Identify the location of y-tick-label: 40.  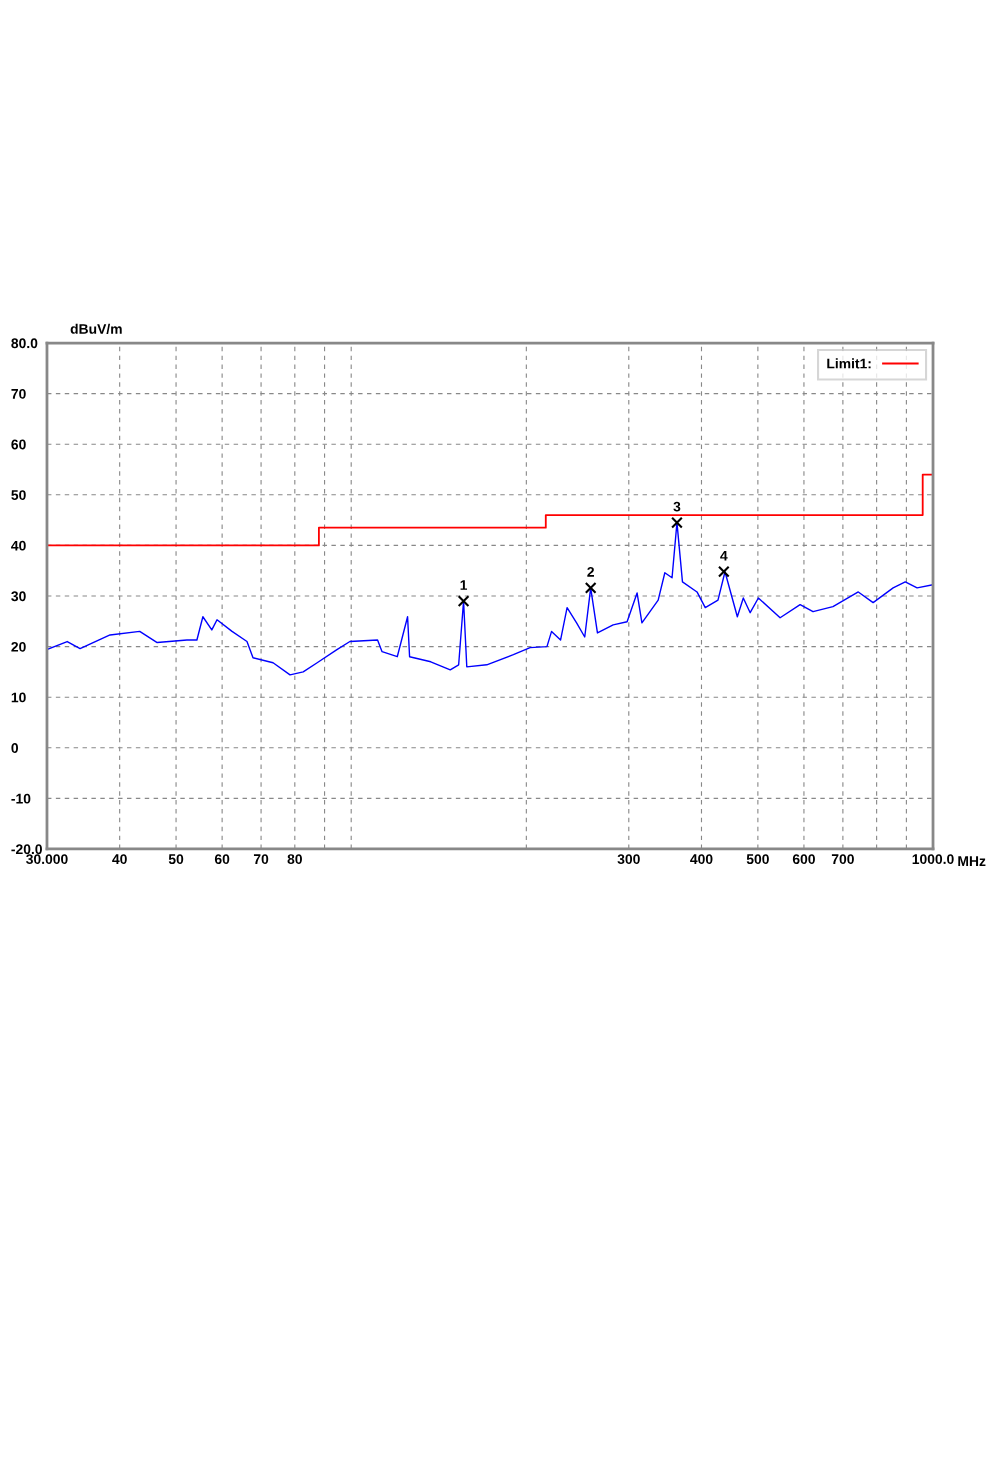
(18, 545).